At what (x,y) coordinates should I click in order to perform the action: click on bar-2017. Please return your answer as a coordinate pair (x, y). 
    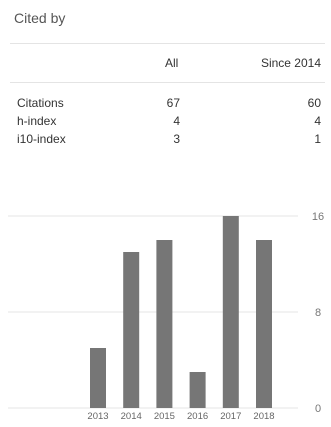
    Looking at the image, I should click on (230, 312).